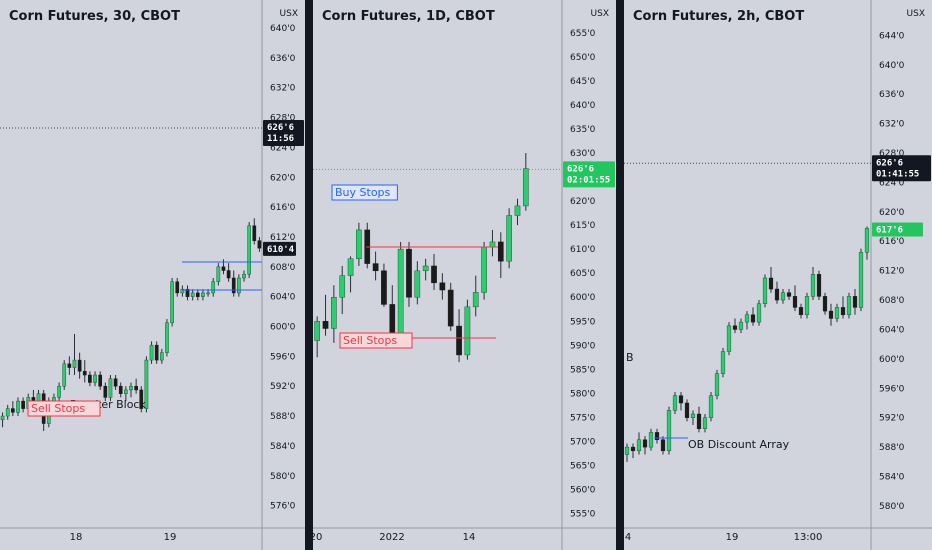  What do you see at coordinates (583, 418) in the screenshot?
I see `y-tick-label: 575'0` at bounding box center [583, 418].